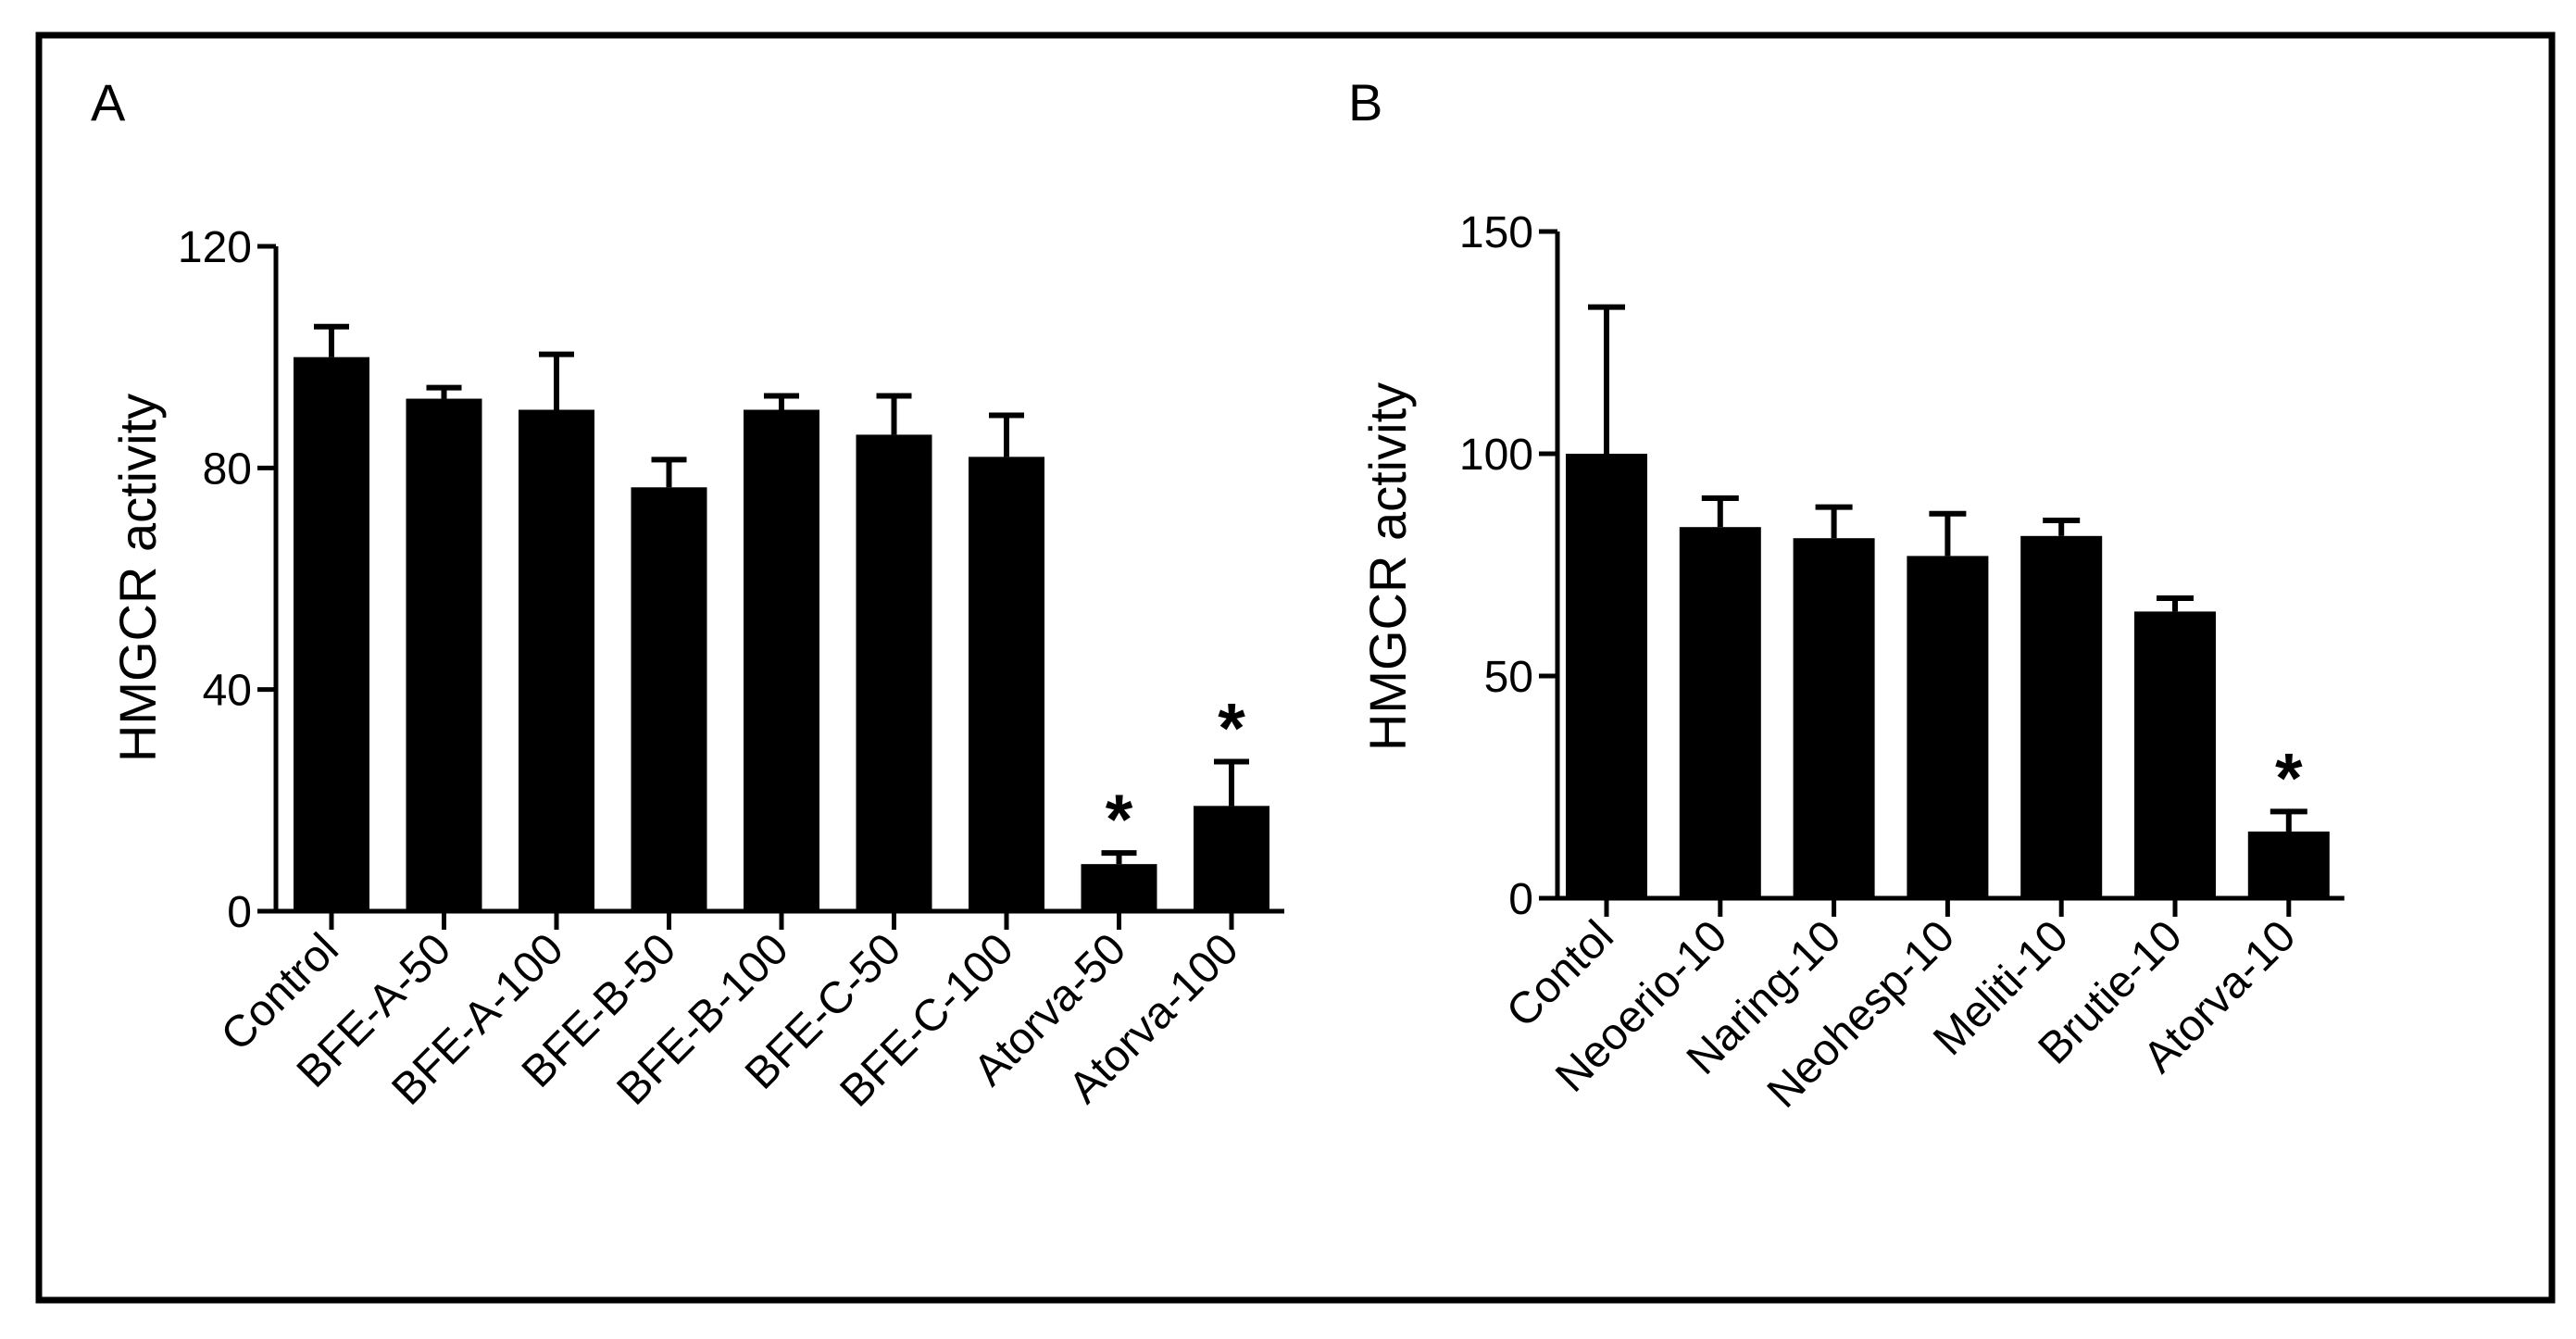 The image size is (2576, 1339). What do you see at coordinates (1387, 567) in the screenshot?
I see `panel-b-y-axis-title: HMGCR activity` at bounding box center [1387, 567].